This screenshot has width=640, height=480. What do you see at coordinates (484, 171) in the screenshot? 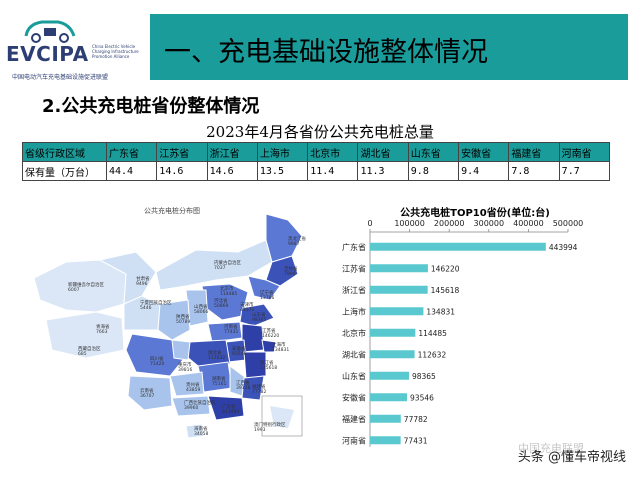
I see `table-cell: 9.4` at bounding box center [484, 171].